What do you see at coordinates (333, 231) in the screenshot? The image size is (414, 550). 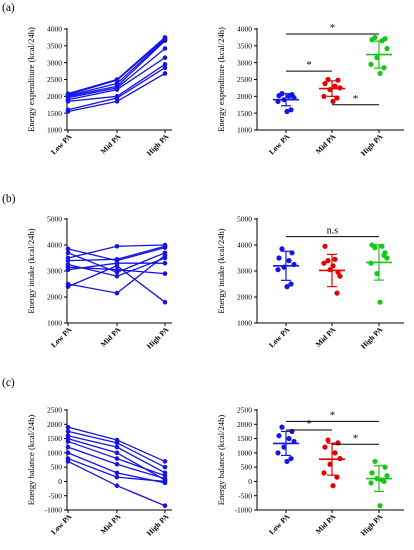 I see `significance-label: n.s` at bounding box center [333, 231].